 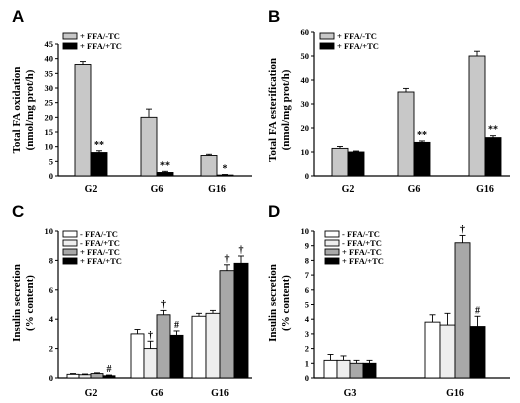 I want to click on y-axis-label: Total FA oxidation(nmol/mg prot/h), so click(x=23, y=110).